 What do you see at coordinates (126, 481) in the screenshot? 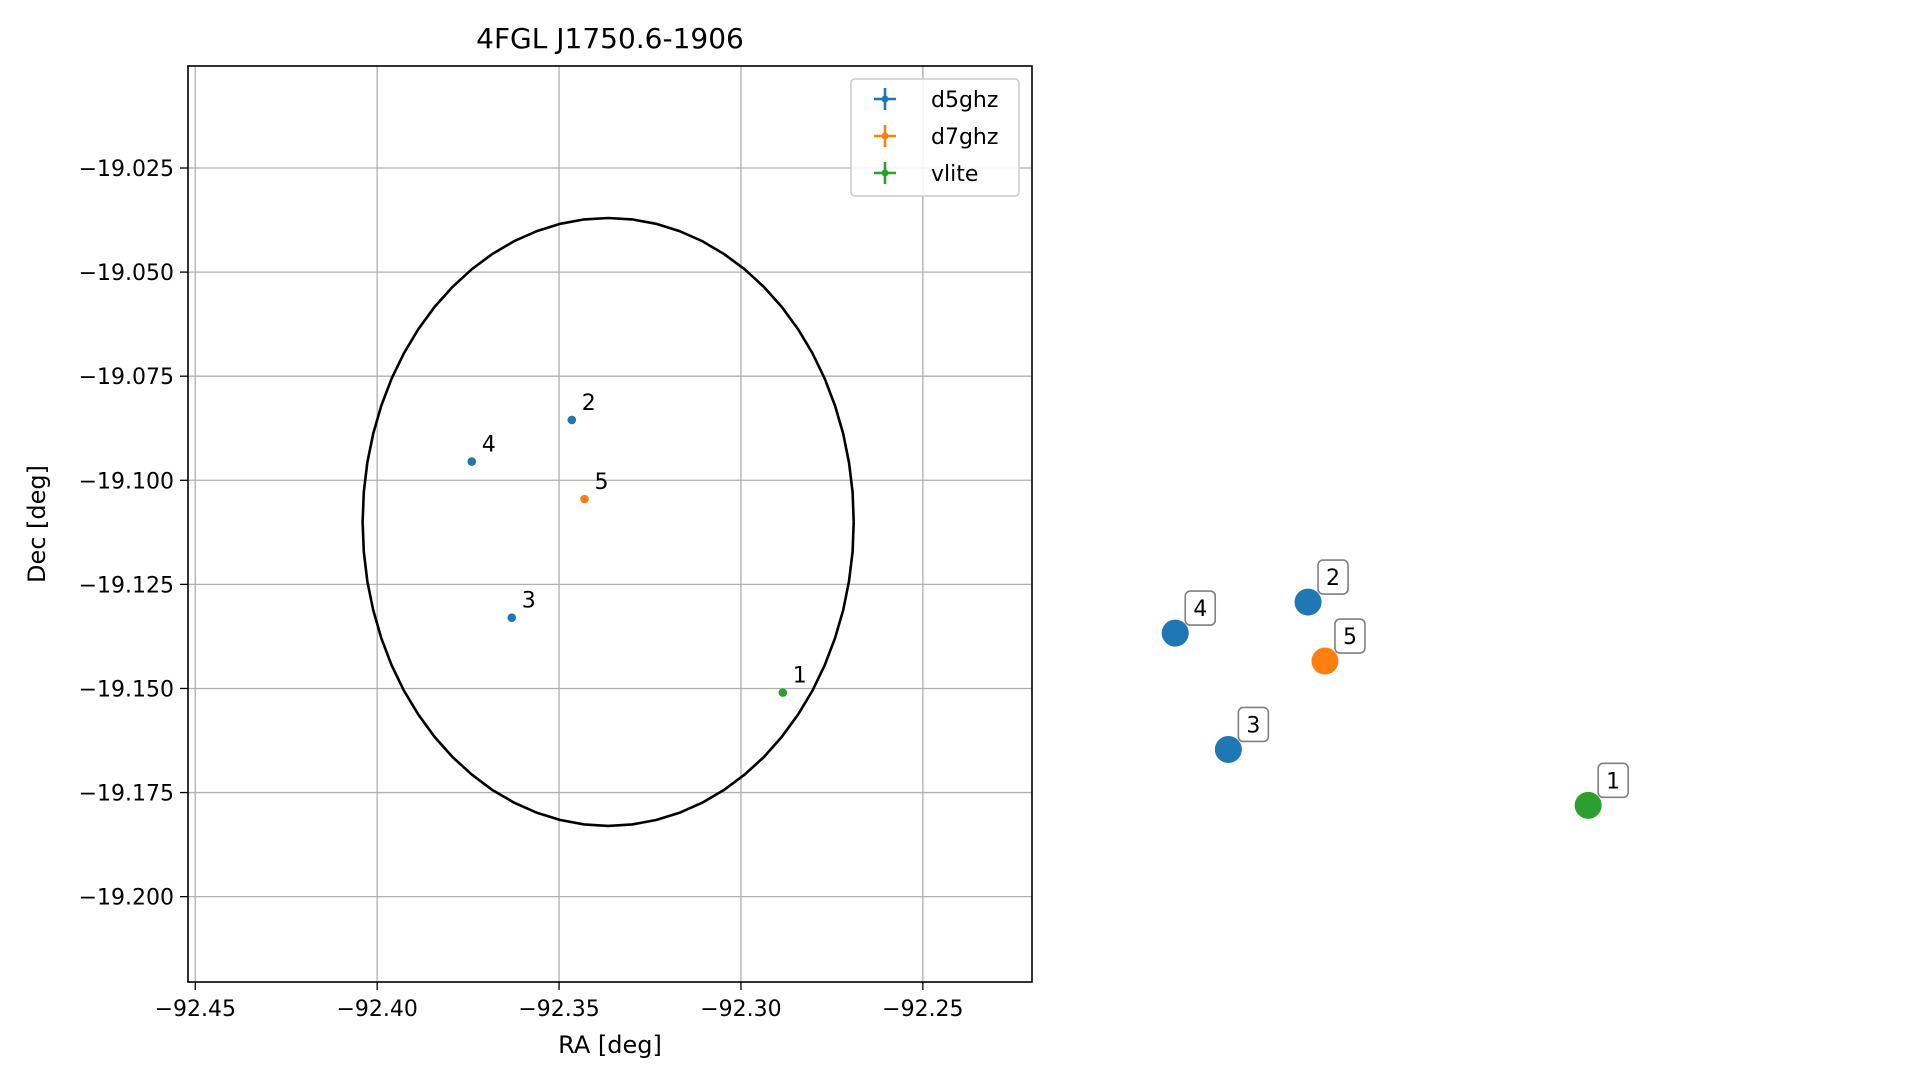
I see `y-tick-label: −19.100` at bounding box center [126, 481].